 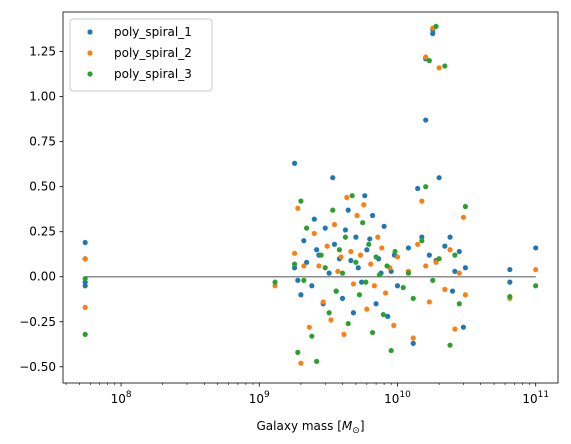 I want to click on legend: poly_spiral_1 poly_spiral_2 poly_spiral_3, so click(x=141, y=55).